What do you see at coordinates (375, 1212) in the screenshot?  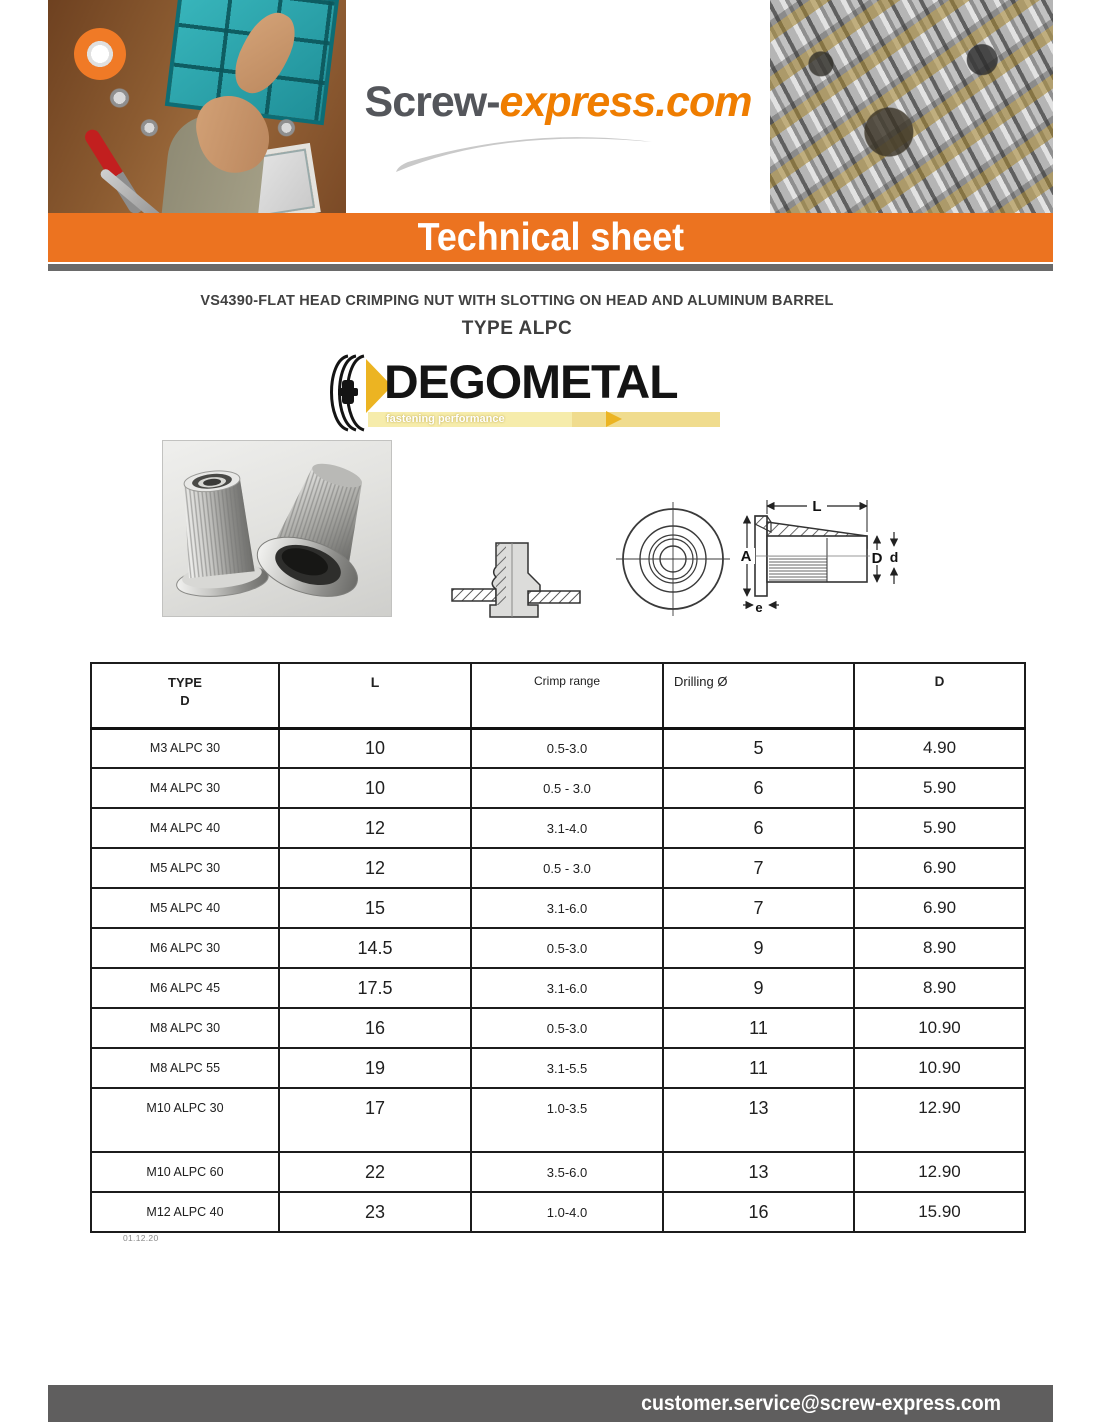 I see `cell-length: 23` at bounding box center [375, 1212].